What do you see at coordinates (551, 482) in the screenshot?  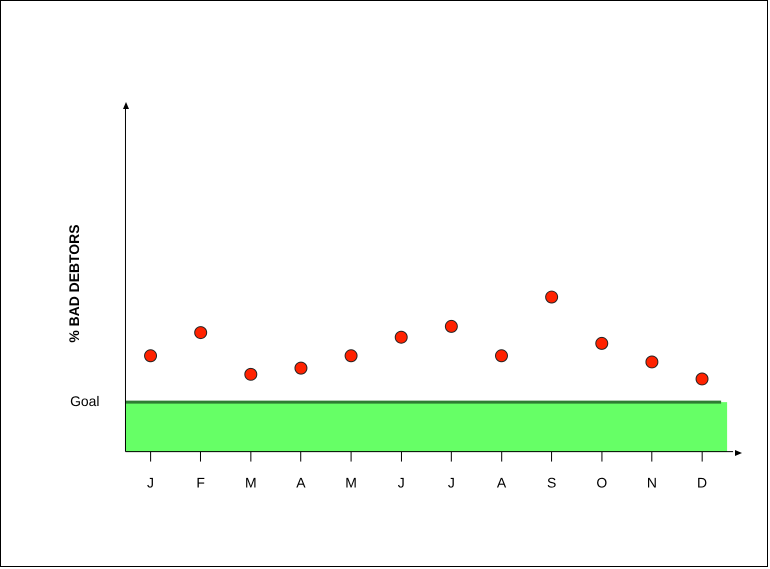 I see `x-tick-label: S` at bounding box center [551, 482].